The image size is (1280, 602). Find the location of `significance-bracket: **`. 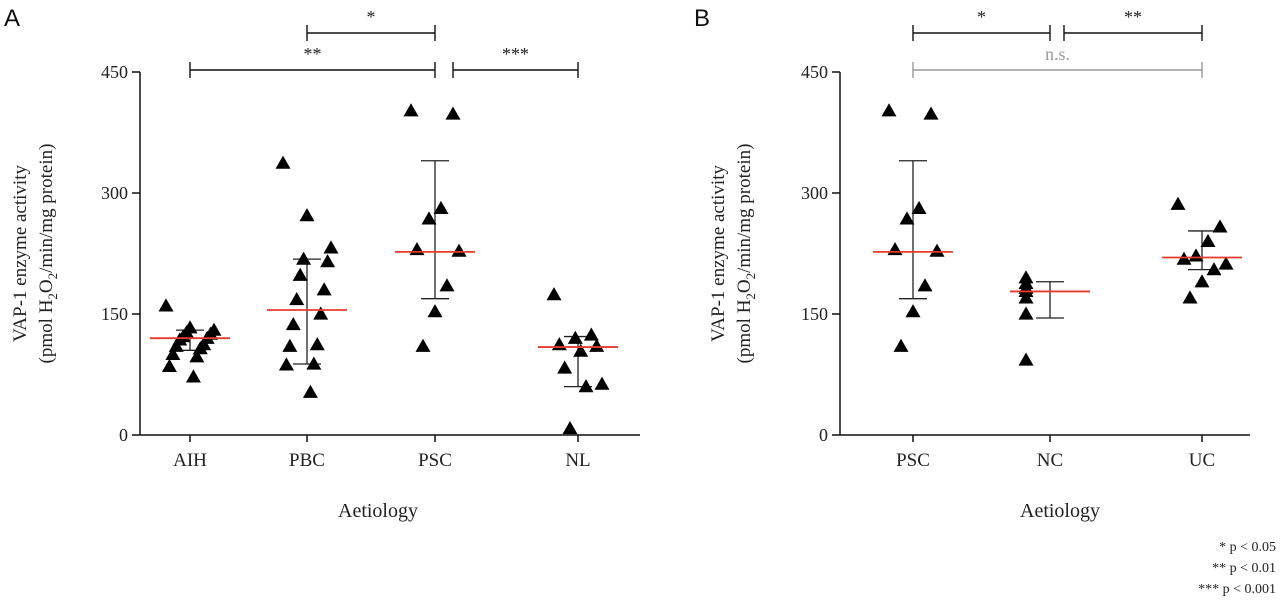

significance-bracket: ** is located at coordinates (312, 61).